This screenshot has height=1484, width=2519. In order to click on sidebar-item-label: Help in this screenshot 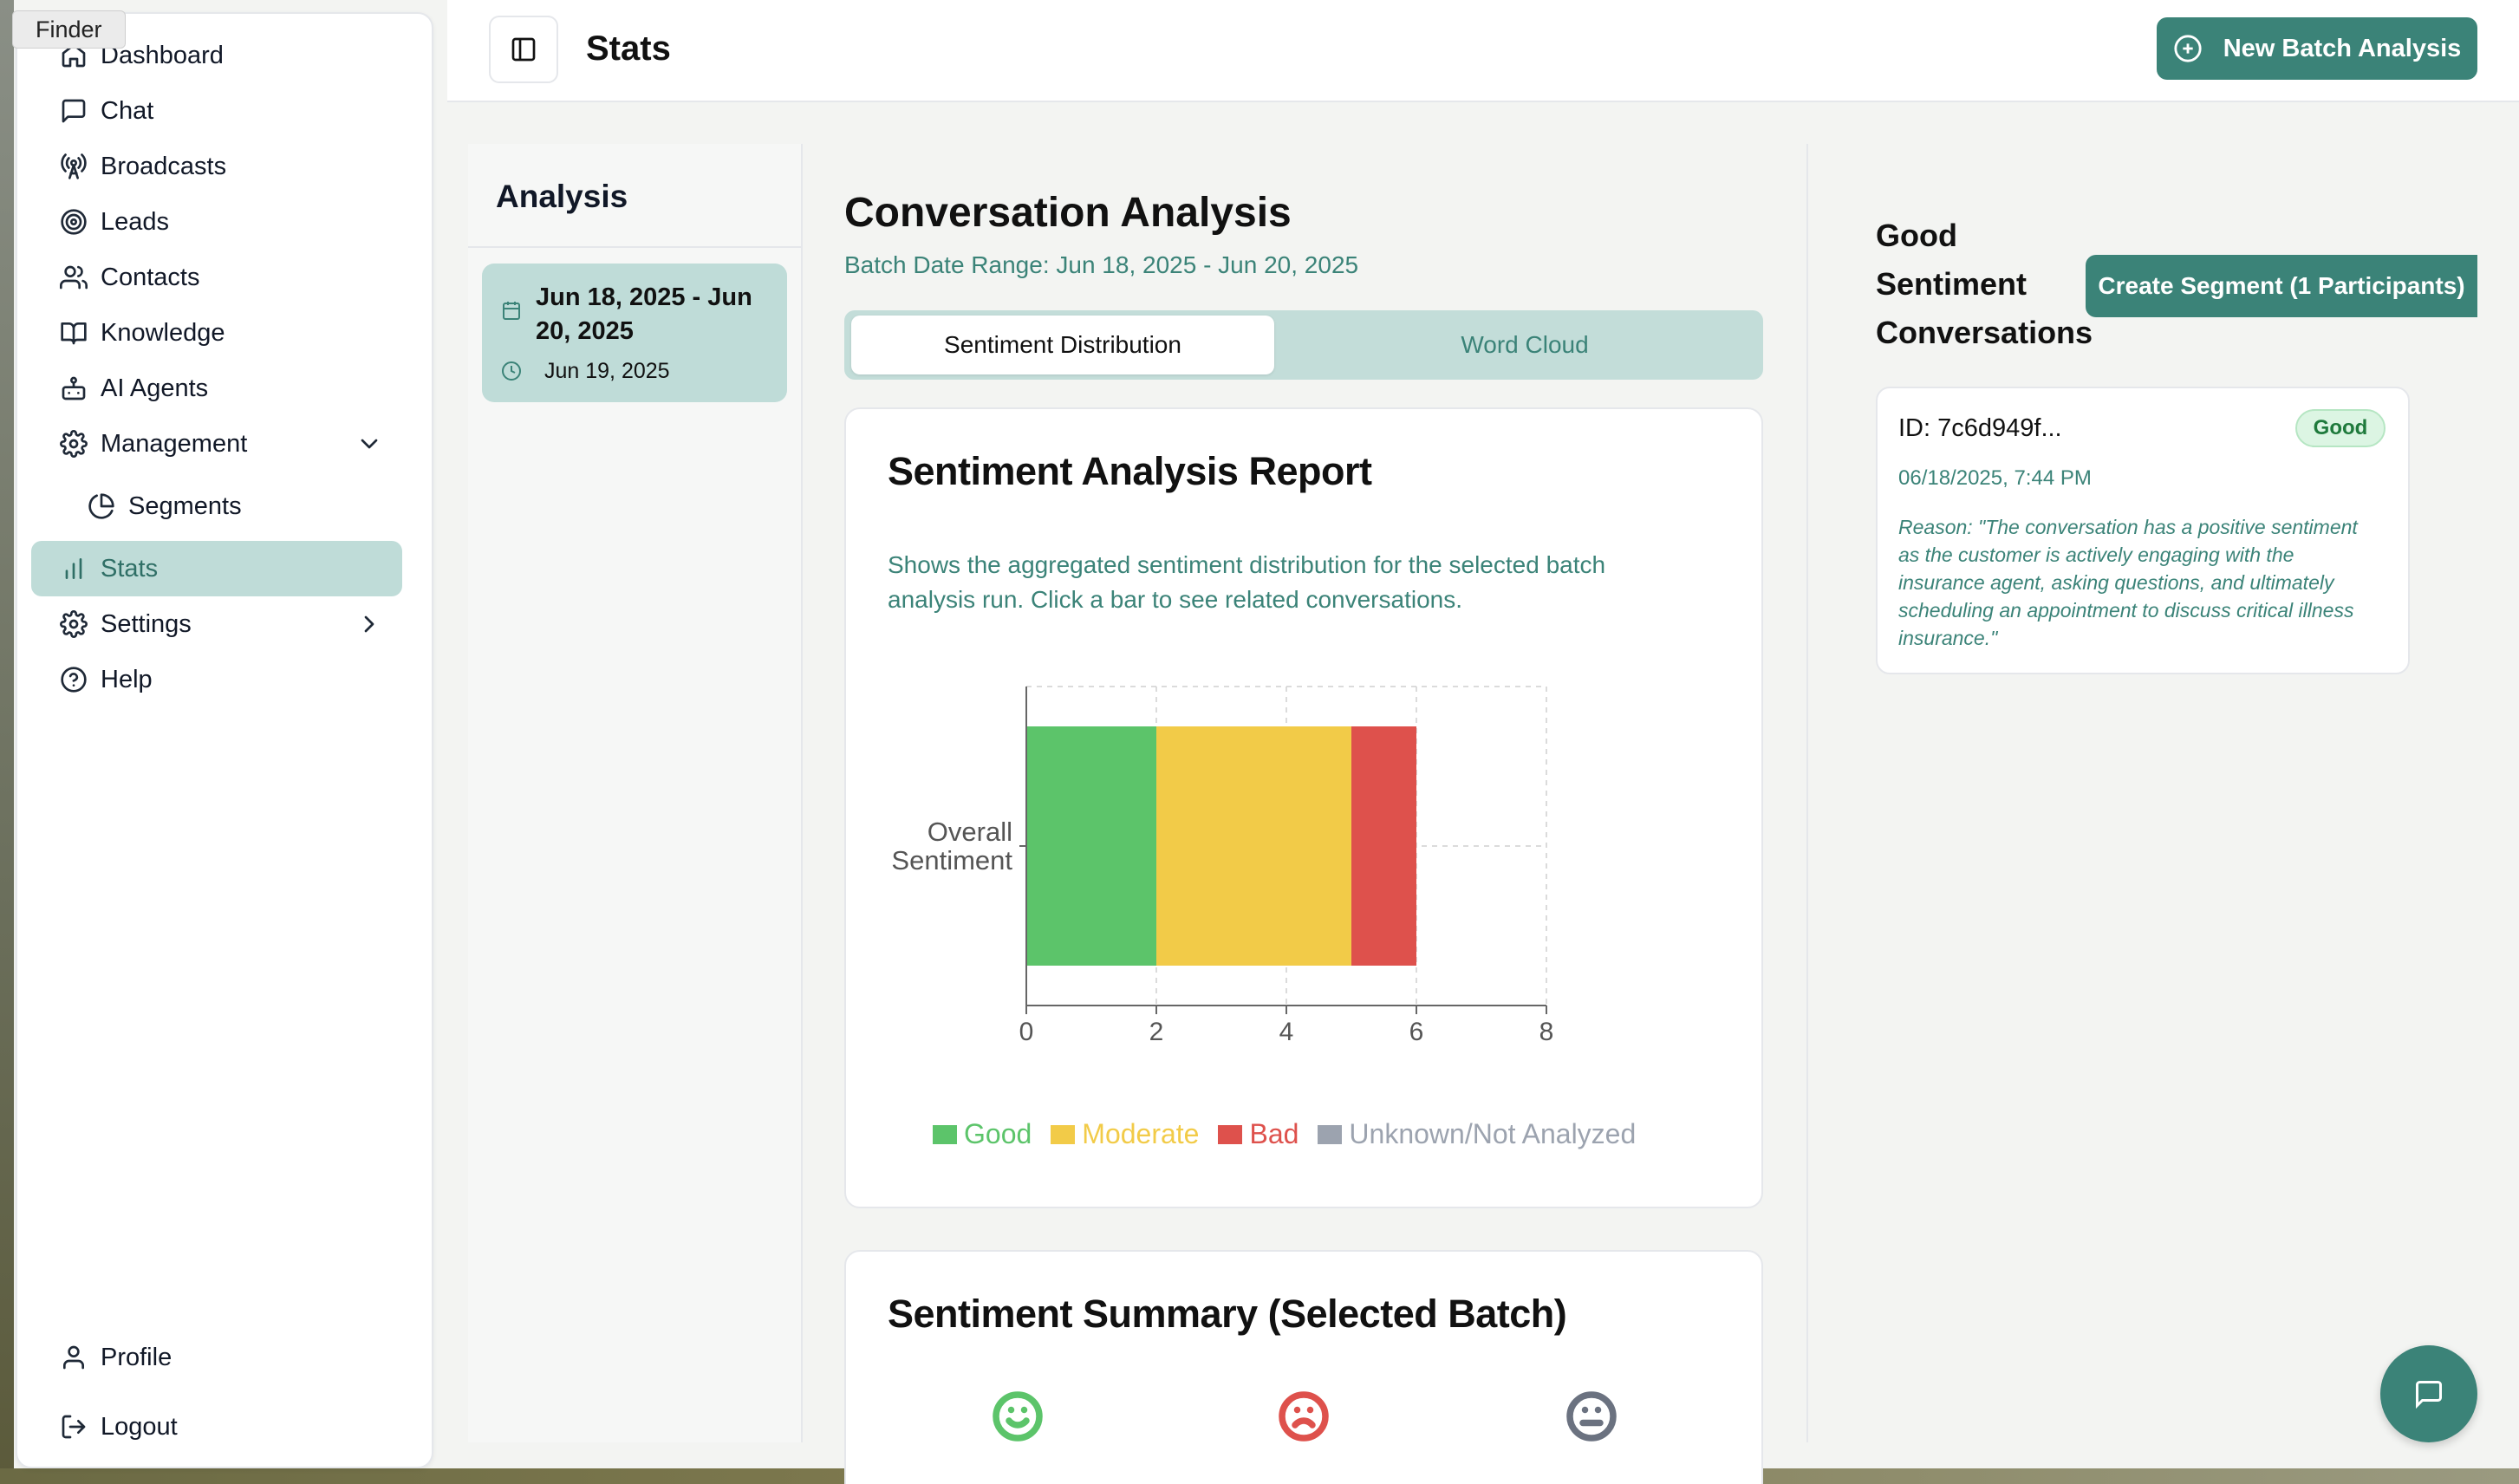, I will do `click(127, 679)`.